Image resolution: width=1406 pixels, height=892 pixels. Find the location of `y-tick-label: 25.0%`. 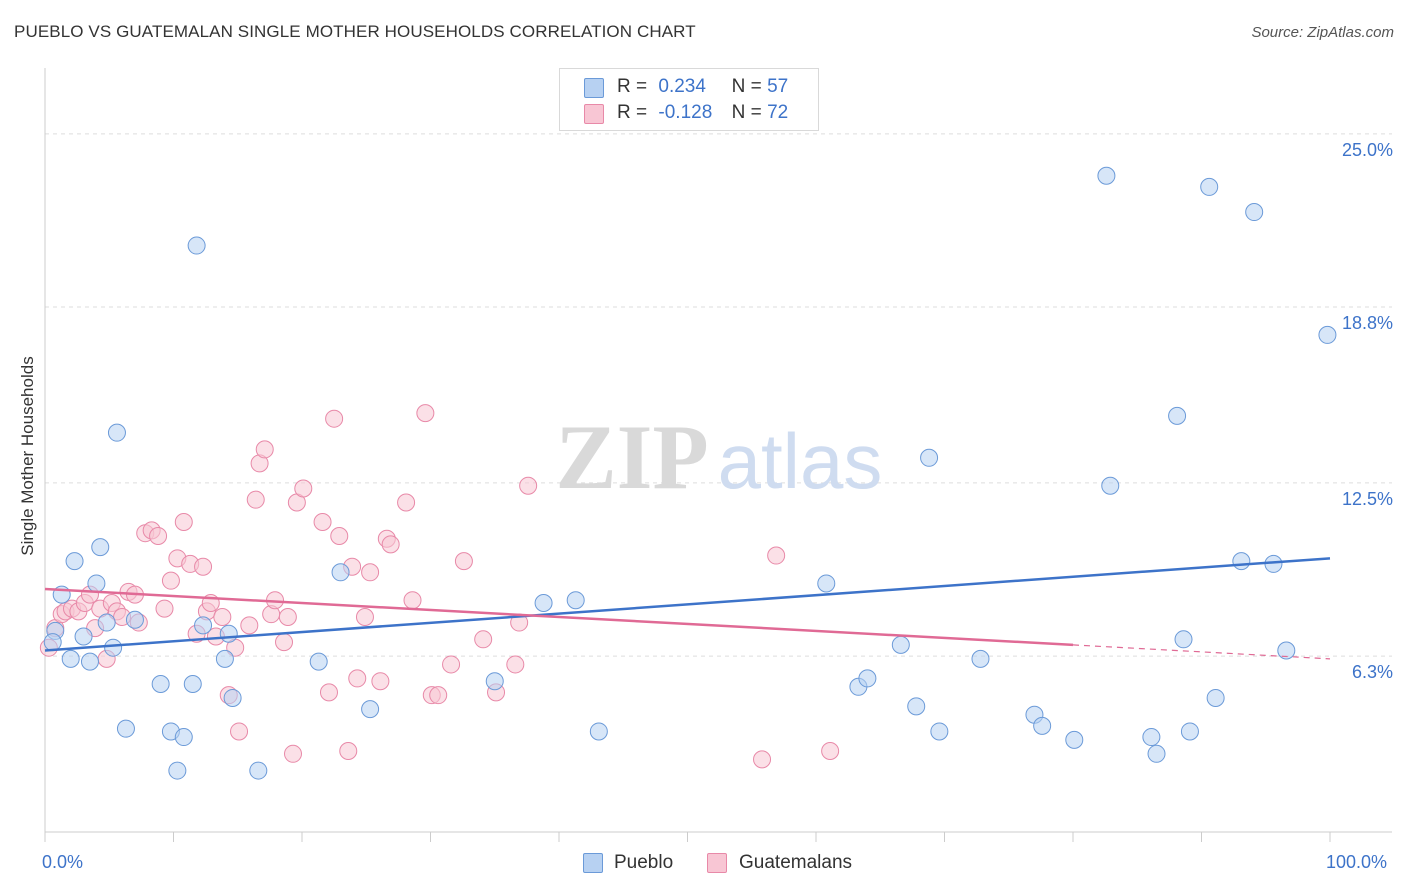

y-tick-label: 25.0% is located at coordinates (1367, 149).